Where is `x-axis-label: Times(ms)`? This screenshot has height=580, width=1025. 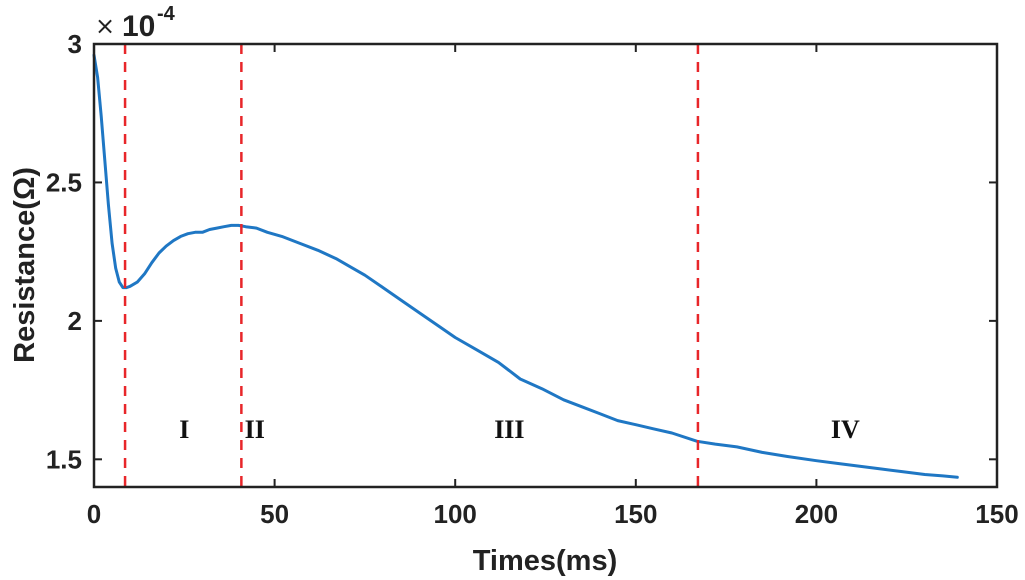
x-axis-label: Times(ms) is located at coordinates (545, 561).